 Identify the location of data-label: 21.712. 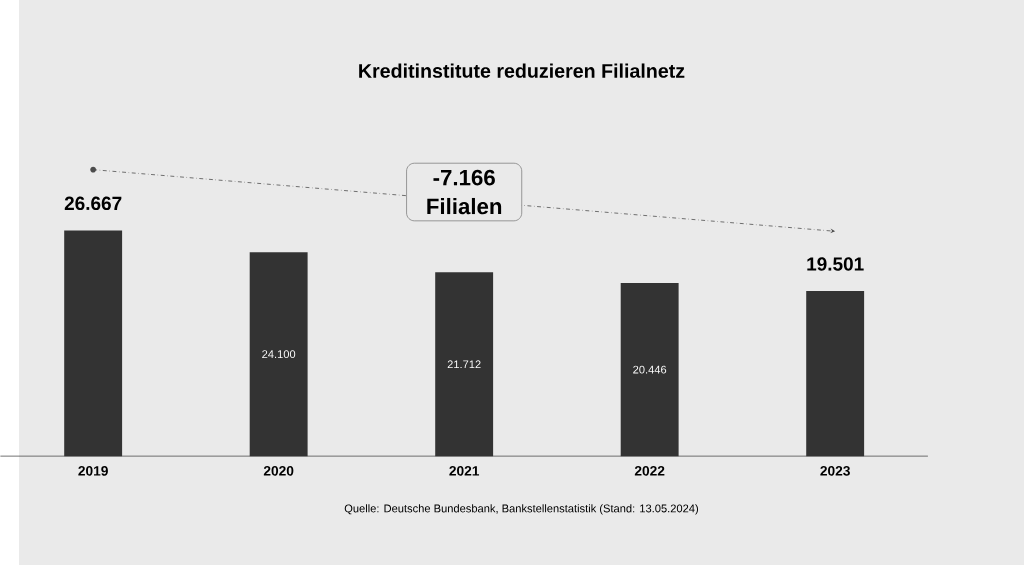
(464, 364).